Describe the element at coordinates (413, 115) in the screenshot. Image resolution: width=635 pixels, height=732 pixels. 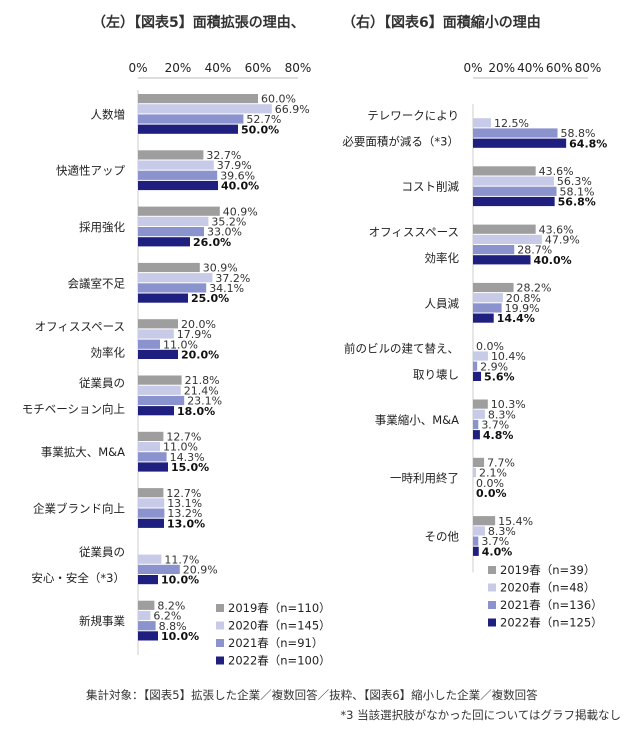
I see `right-category-label: テレワークにより` at that location.